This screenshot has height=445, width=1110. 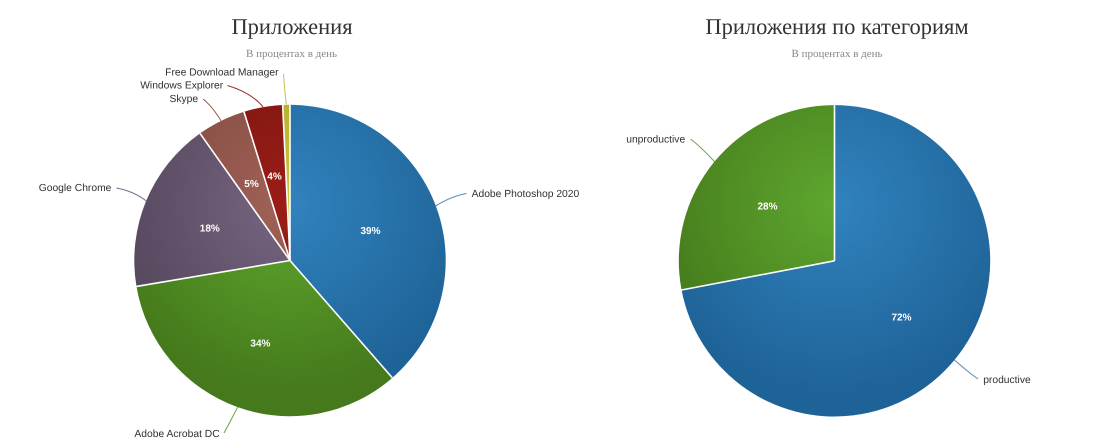 I want to click on svg-text: Adobe Acrobat DC, so click(x=177, y=434).